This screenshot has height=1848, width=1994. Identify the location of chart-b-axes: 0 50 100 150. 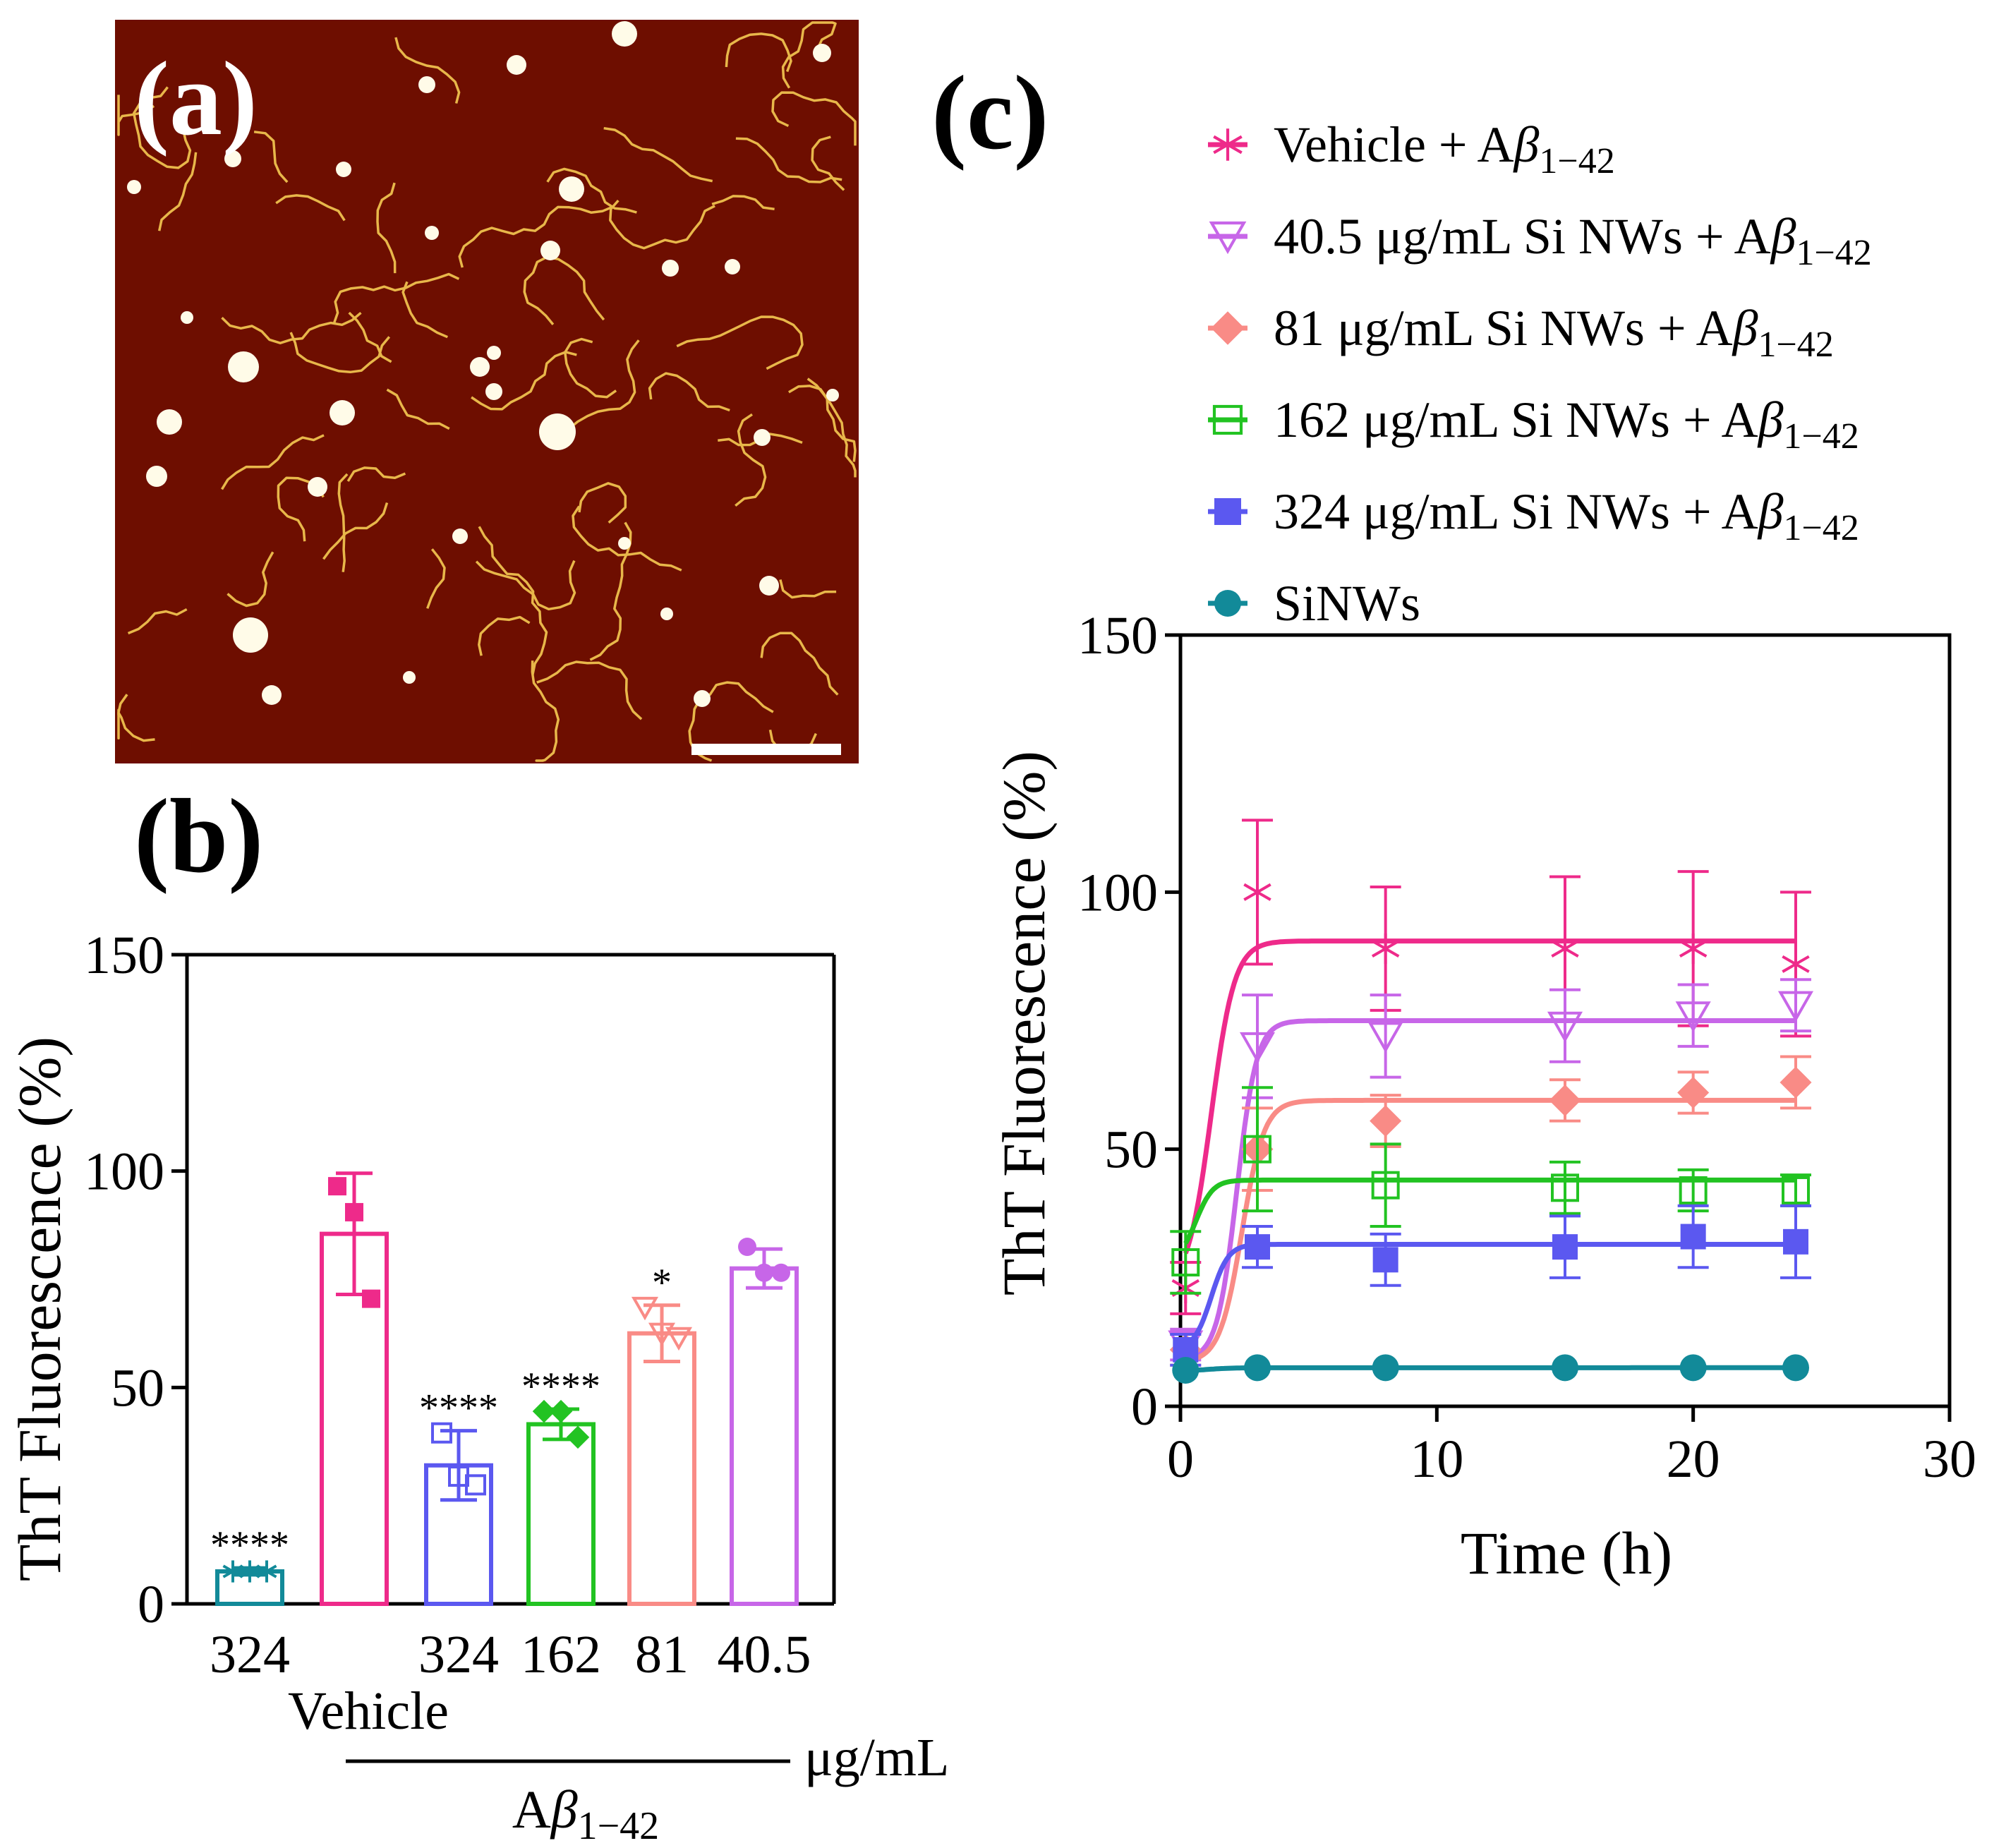
(460, 1280).